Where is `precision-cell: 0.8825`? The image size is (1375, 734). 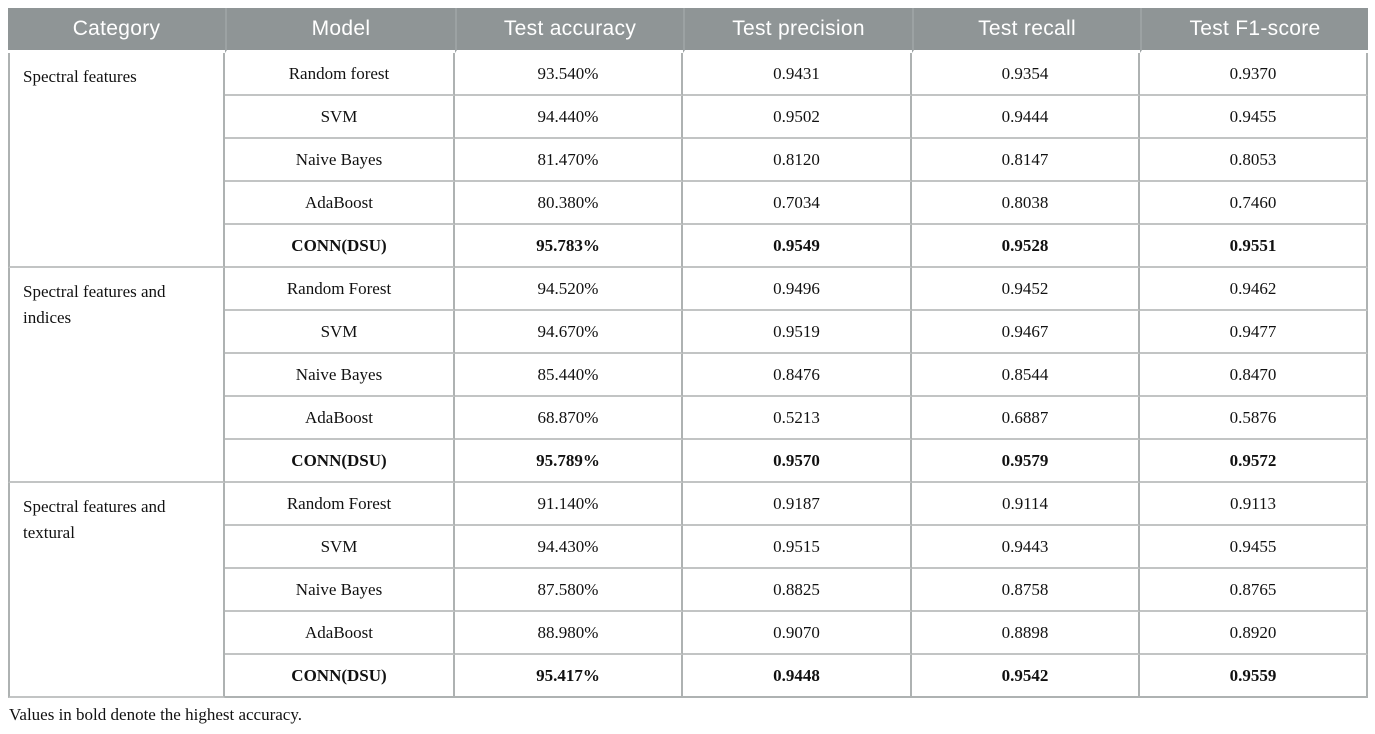 precision-cell: 0.8825 is located at coordinates (797, 590).